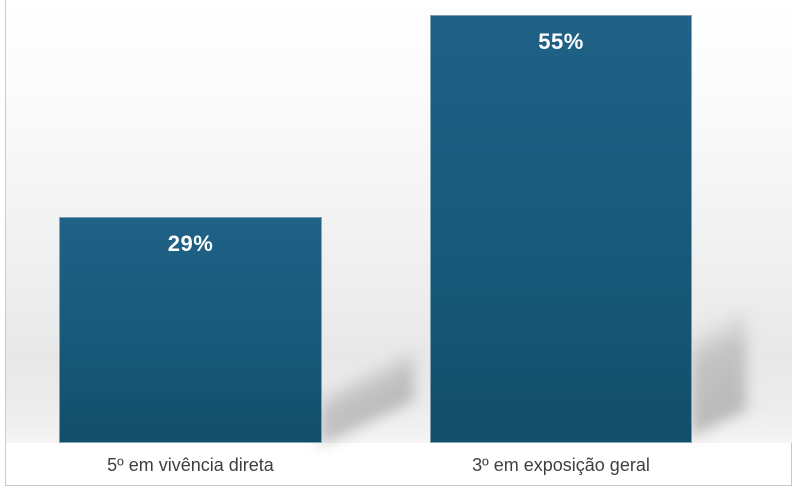 Image resolution: width=800 pixels, height=495 pixels. Describe the element at coordinates (561, 465) in the screenshot. I see `category-label-exposicao: 3º em exposição geral` at that location.